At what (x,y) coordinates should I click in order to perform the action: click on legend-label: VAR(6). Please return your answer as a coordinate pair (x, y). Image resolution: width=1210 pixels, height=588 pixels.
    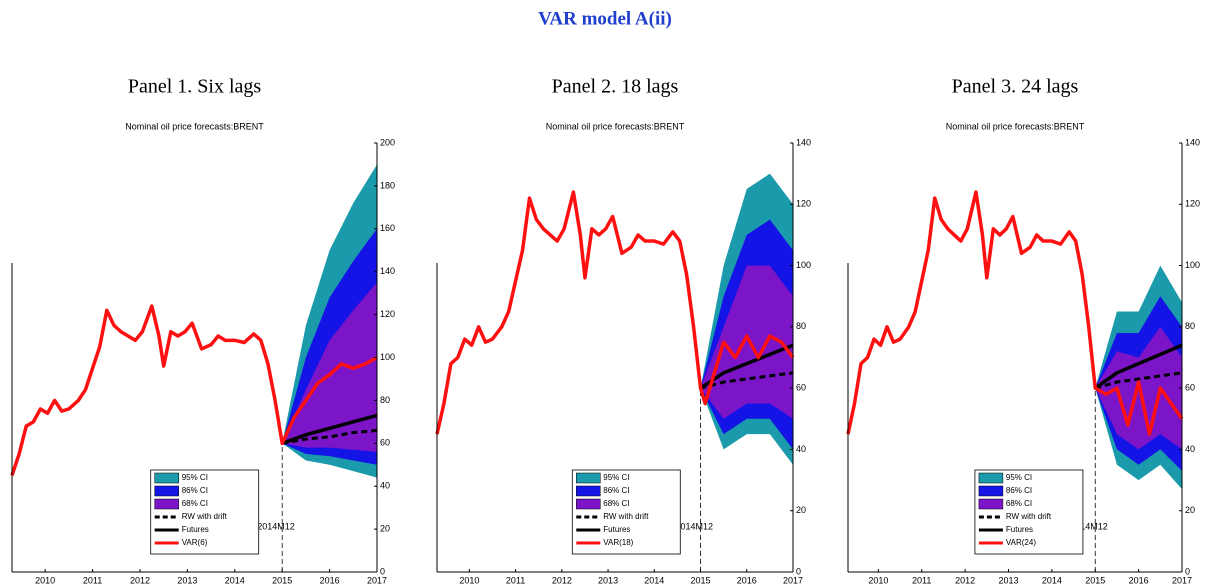
    Looking at the image, I should click on (195, 542).